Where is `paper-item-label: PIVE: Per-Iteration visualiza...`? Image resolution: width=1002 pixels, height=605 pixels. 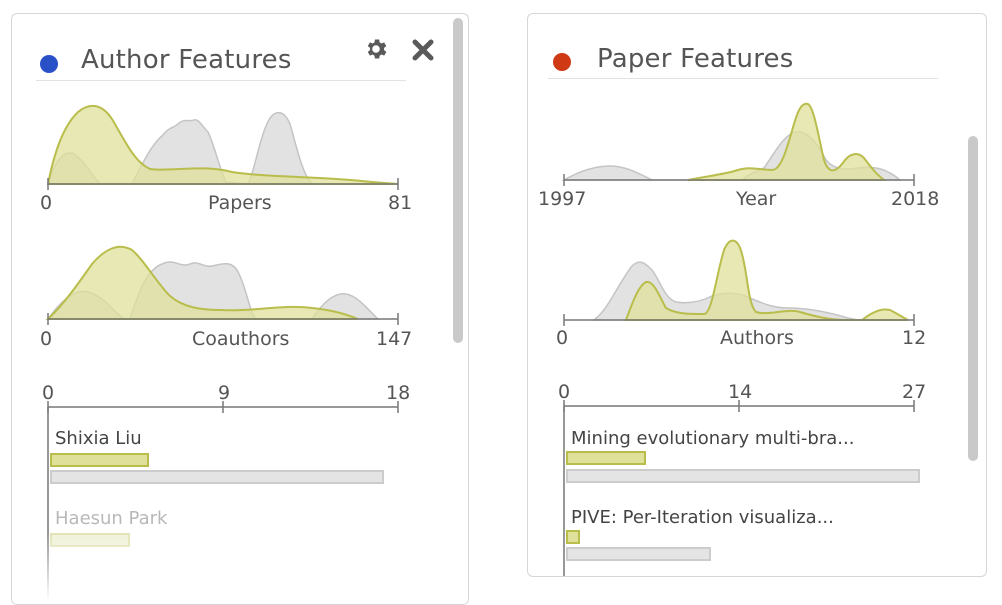
paper-item-label: PIVE: Per-Iteration visualiza... is located at coordinates (702, 517).